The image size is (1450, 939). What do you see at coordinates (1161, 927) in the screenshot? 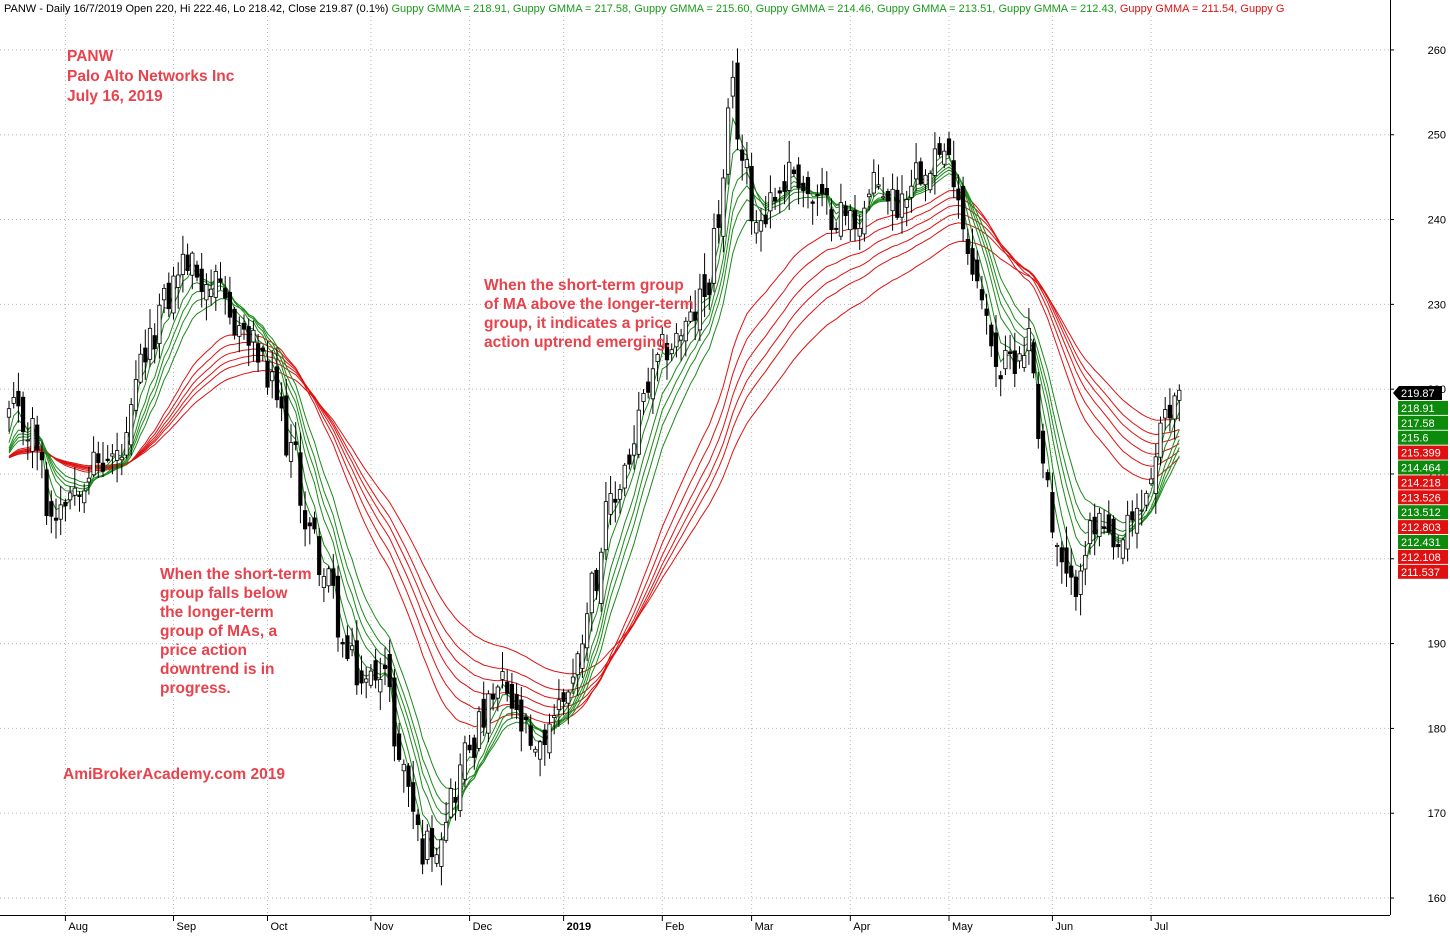
I see `x-tick-label: Jul` at bounding box center [1161, 927].